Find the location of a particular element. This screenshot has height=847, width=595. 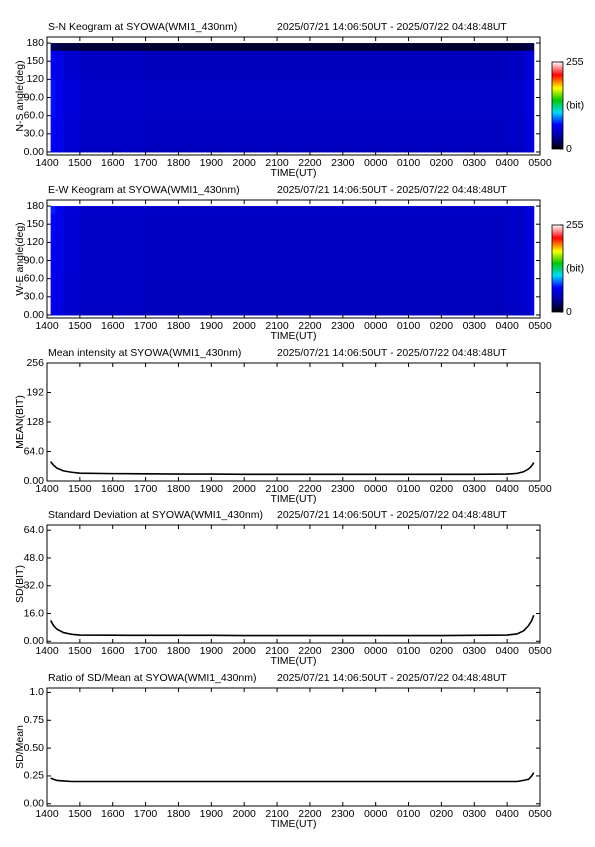

panel-title: Ratio of SD/Mean at SYOWA(WMI1_430nm) is located at coordinates (152, 678).